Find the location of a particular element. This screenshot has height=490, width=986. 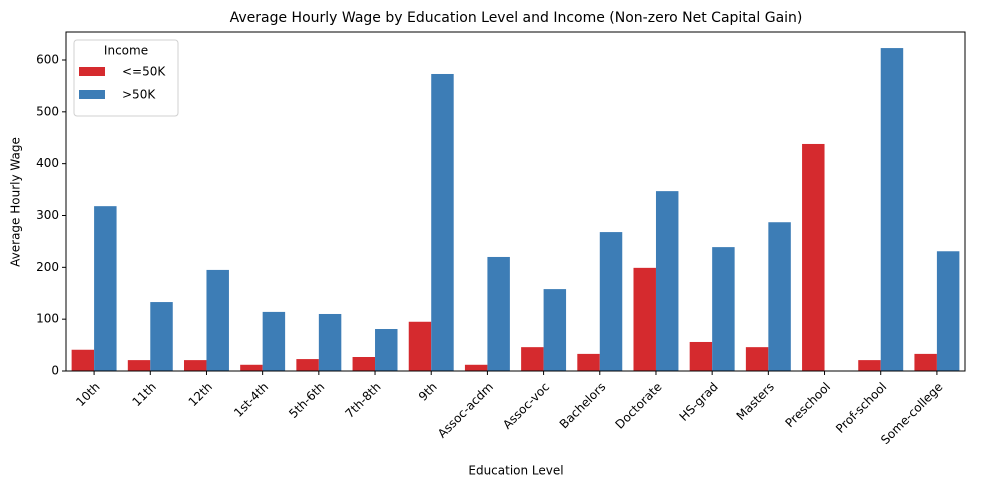

x-tick-label: 9th is located at coordinates (428, 392).